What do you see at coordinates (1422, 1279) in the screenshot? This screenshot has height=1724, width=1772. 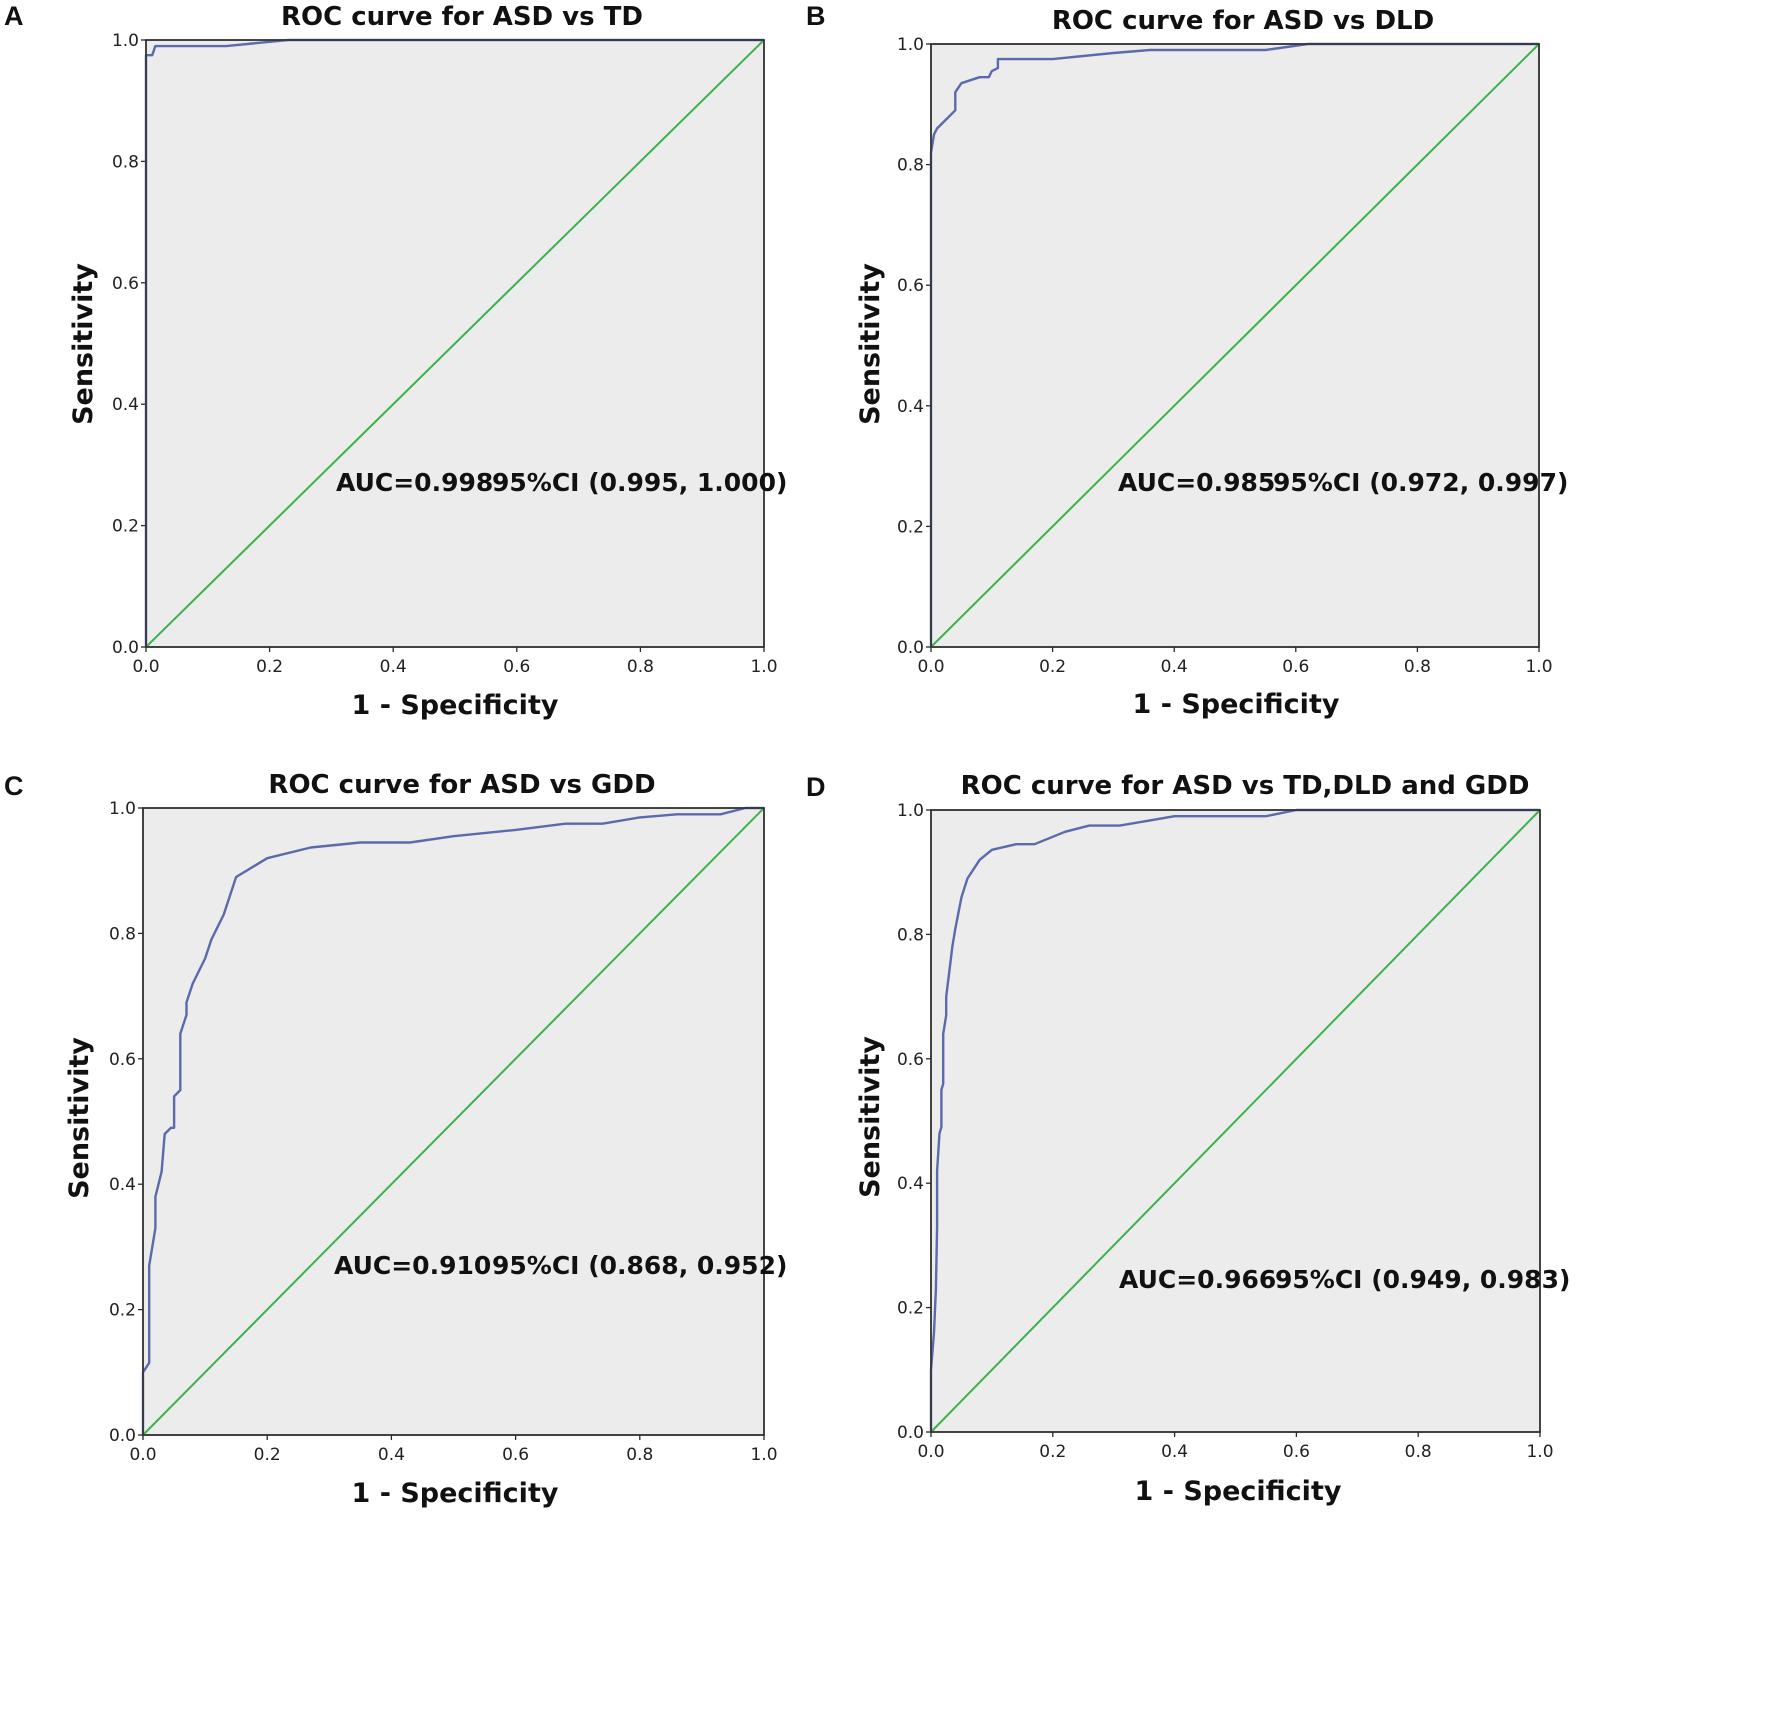 I see `ci-value: 95%CI (0.949, 0.983)` at bounding box center [1422, 1279].